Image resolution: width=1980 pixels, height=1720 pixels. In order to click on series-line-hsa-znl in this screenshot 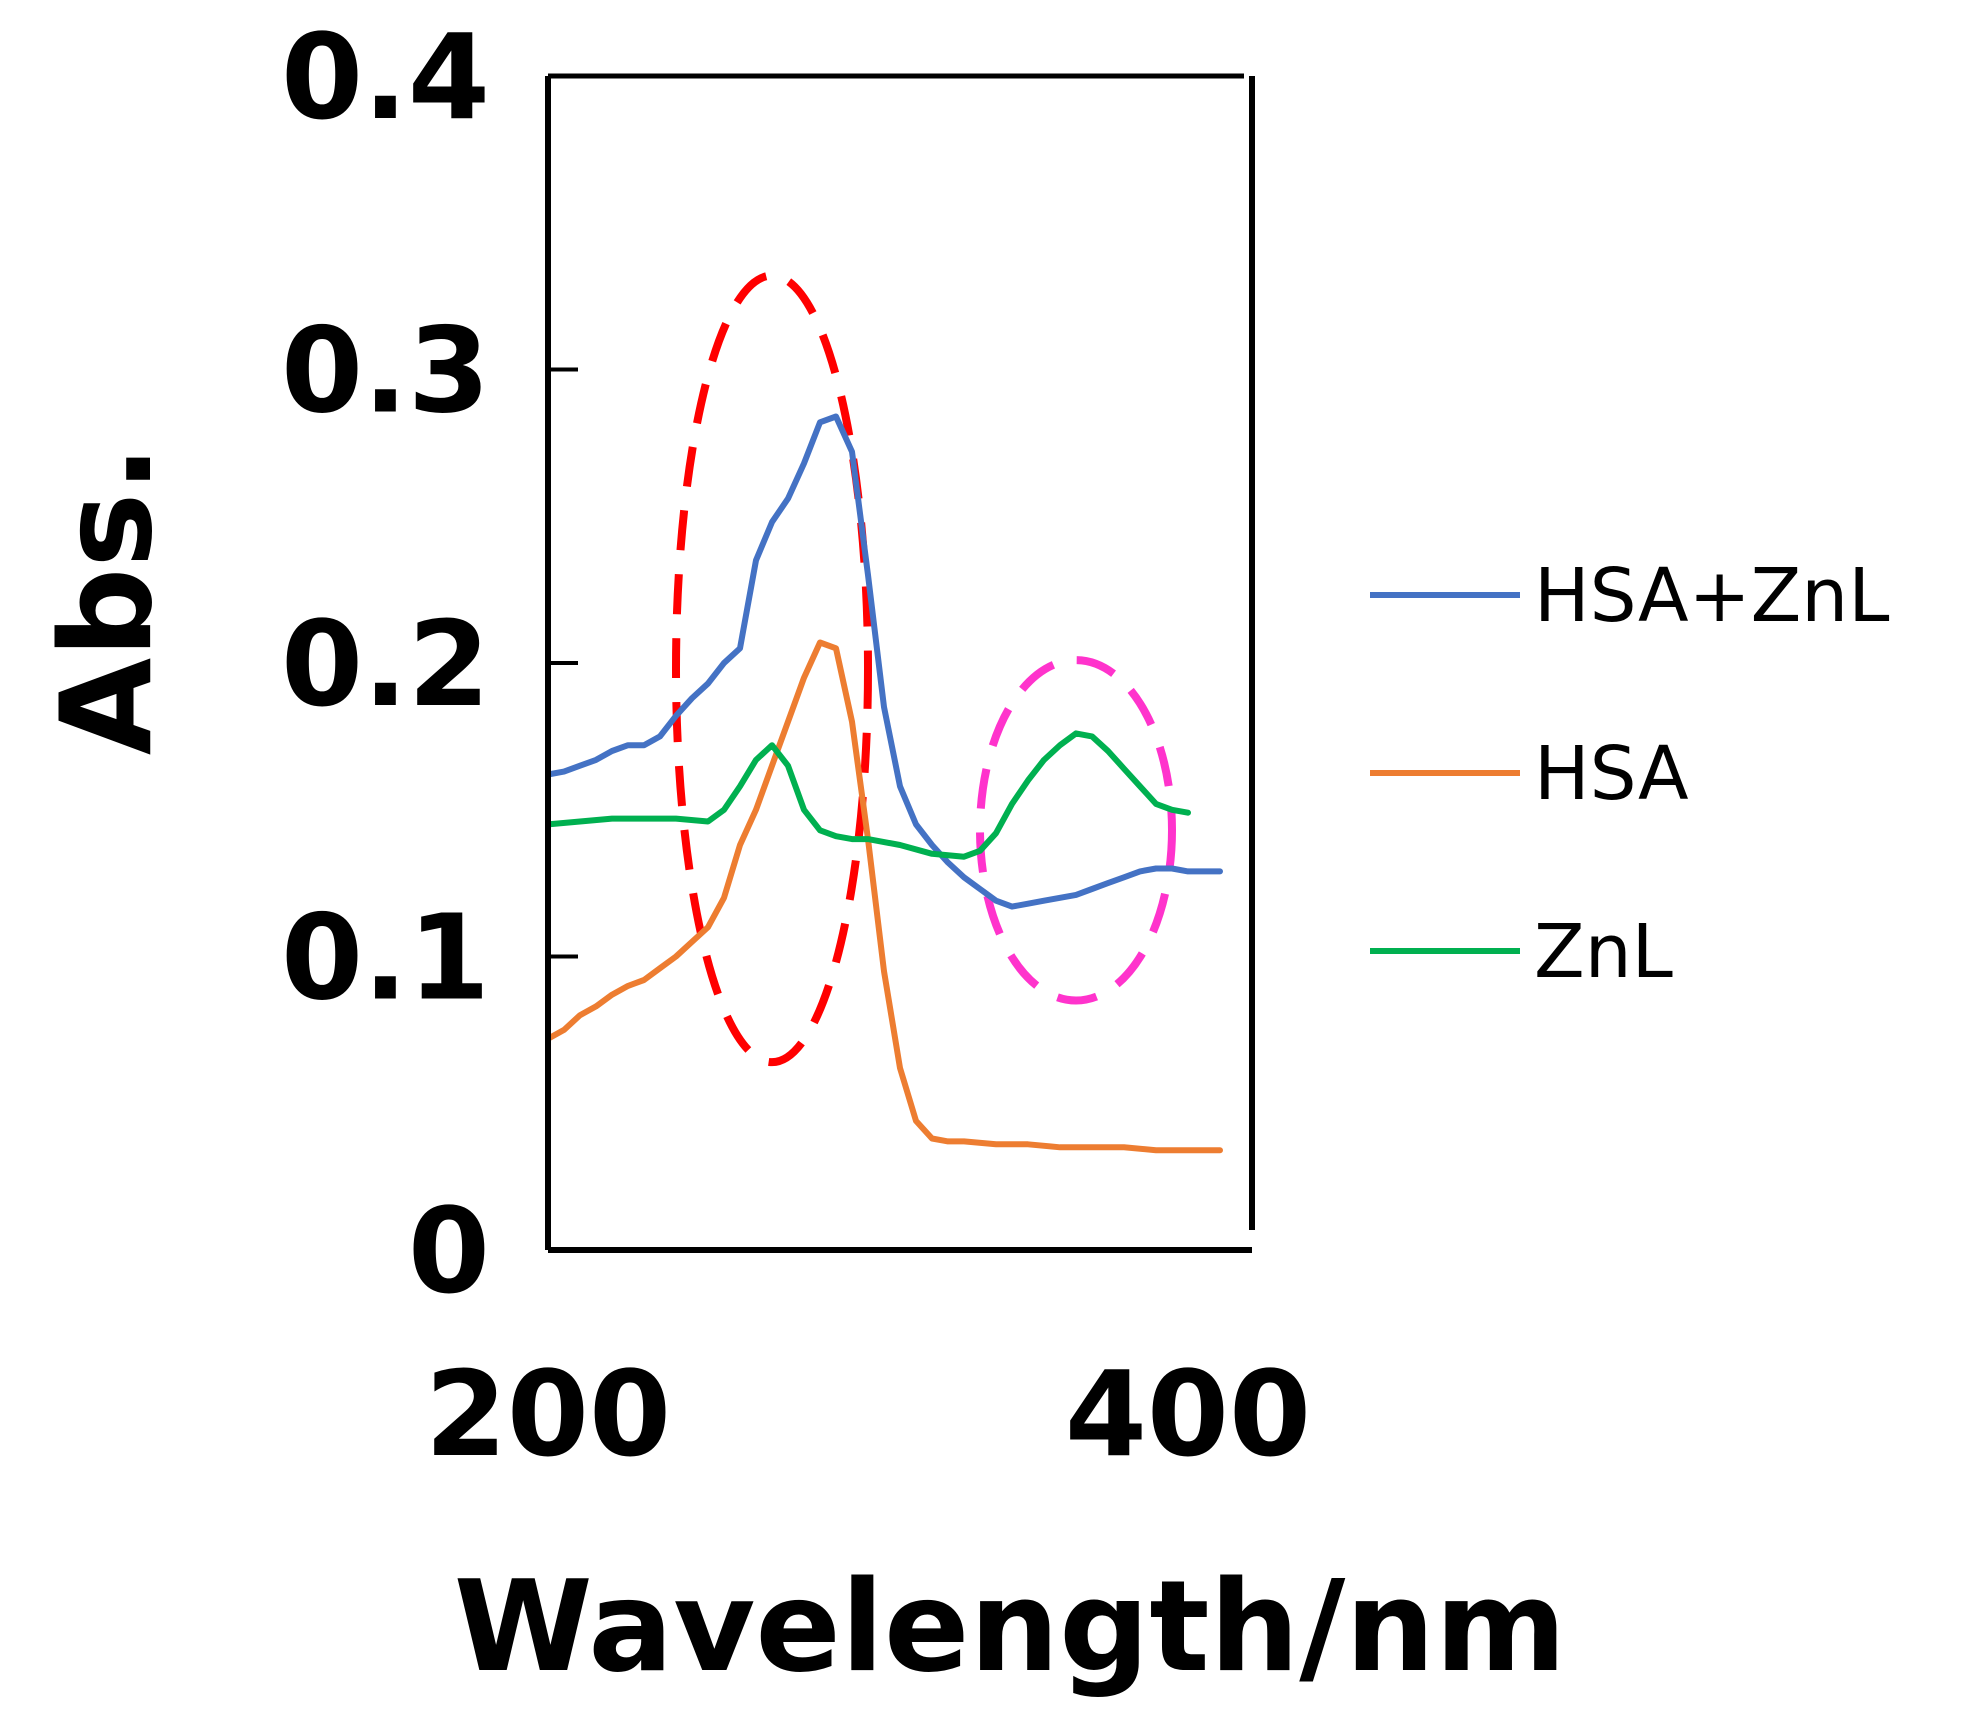, I will do `click(884, 661)`.